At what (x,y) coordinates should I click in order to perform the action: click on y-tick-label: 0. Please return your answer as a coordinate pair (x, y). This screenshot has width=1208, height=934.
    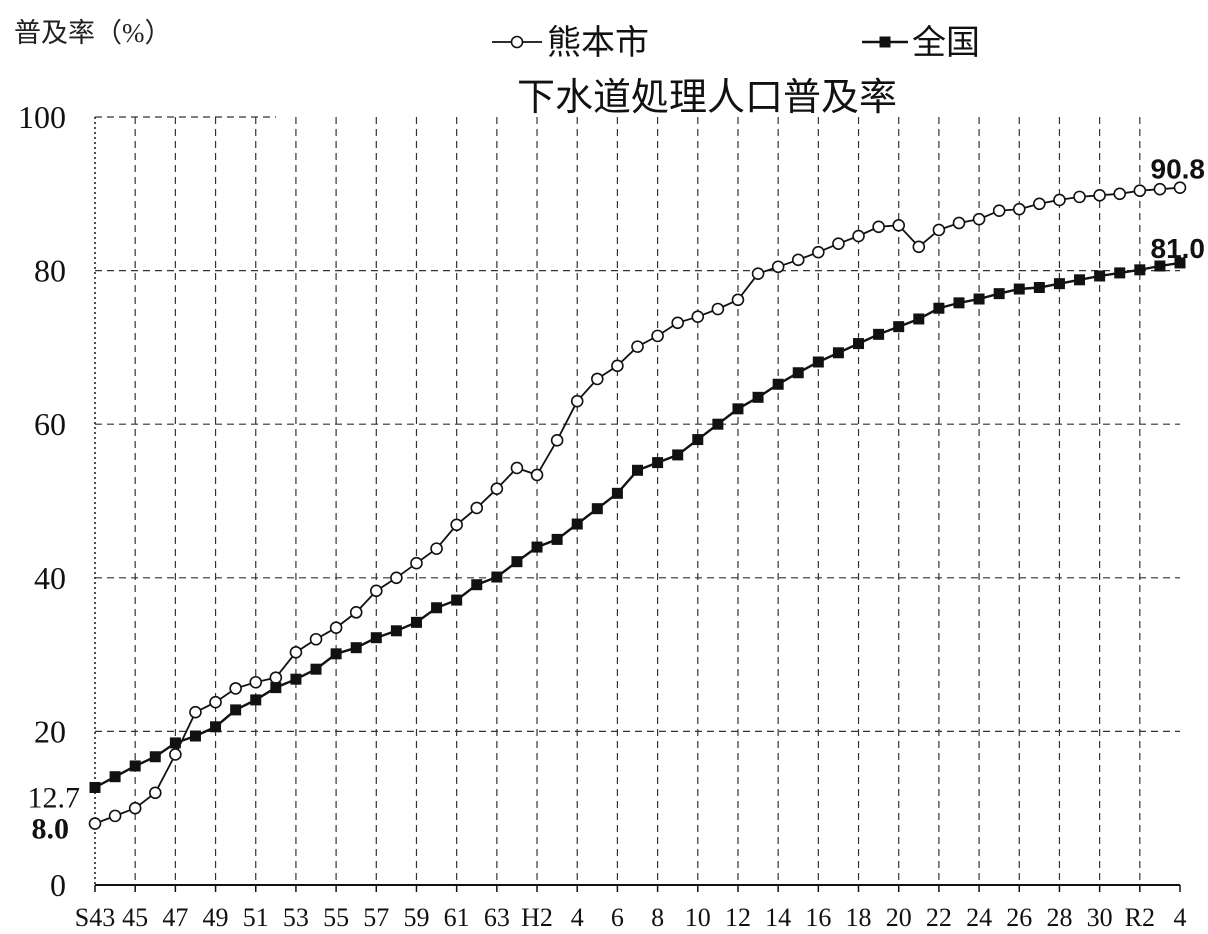
    Looking at the image, I should click on (58, 885).